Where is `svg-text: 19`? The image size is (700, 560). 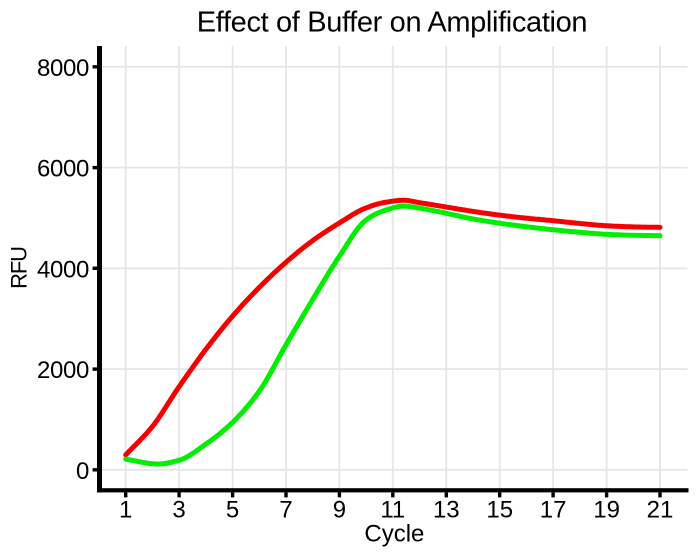 svg-text: 19 is located at coordinates (606, 510).